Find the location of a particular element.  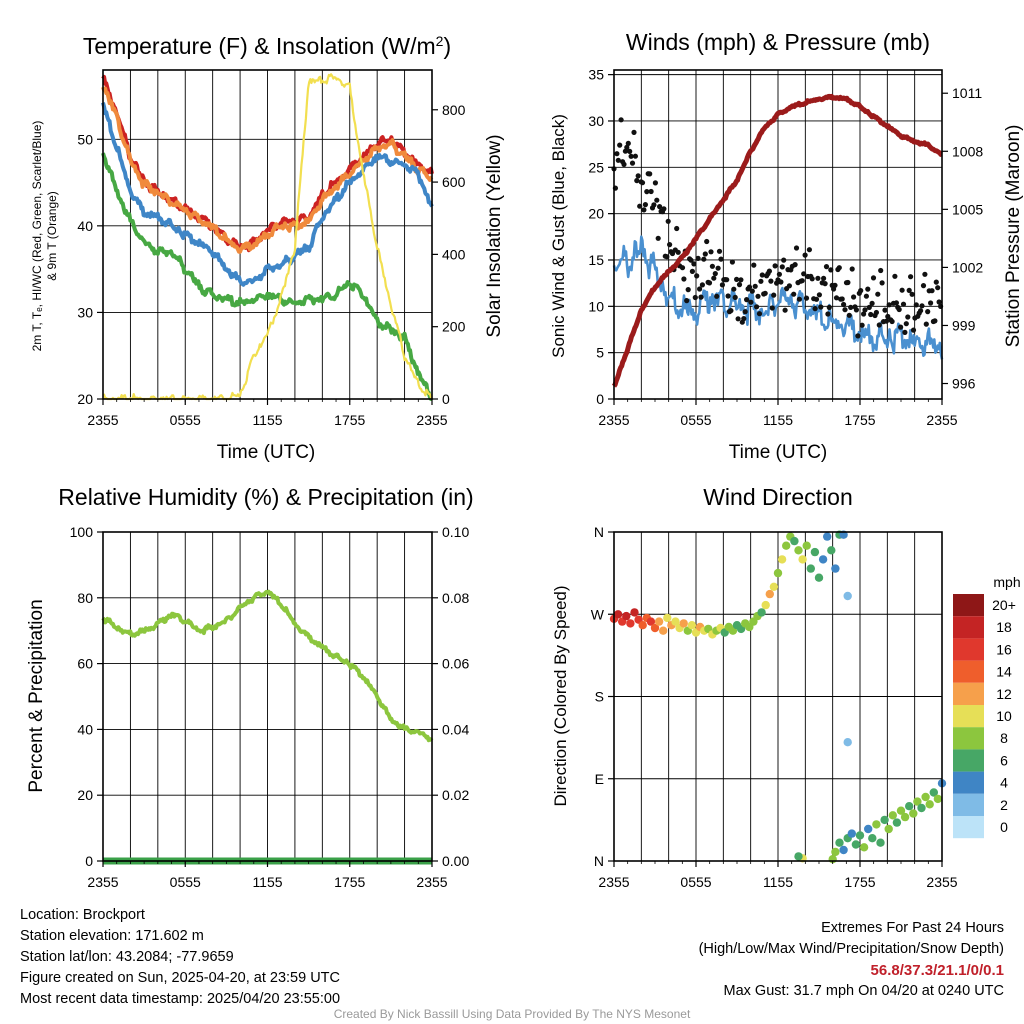

y2-tick-label: 0.08 is located at coordinates (455, 598).